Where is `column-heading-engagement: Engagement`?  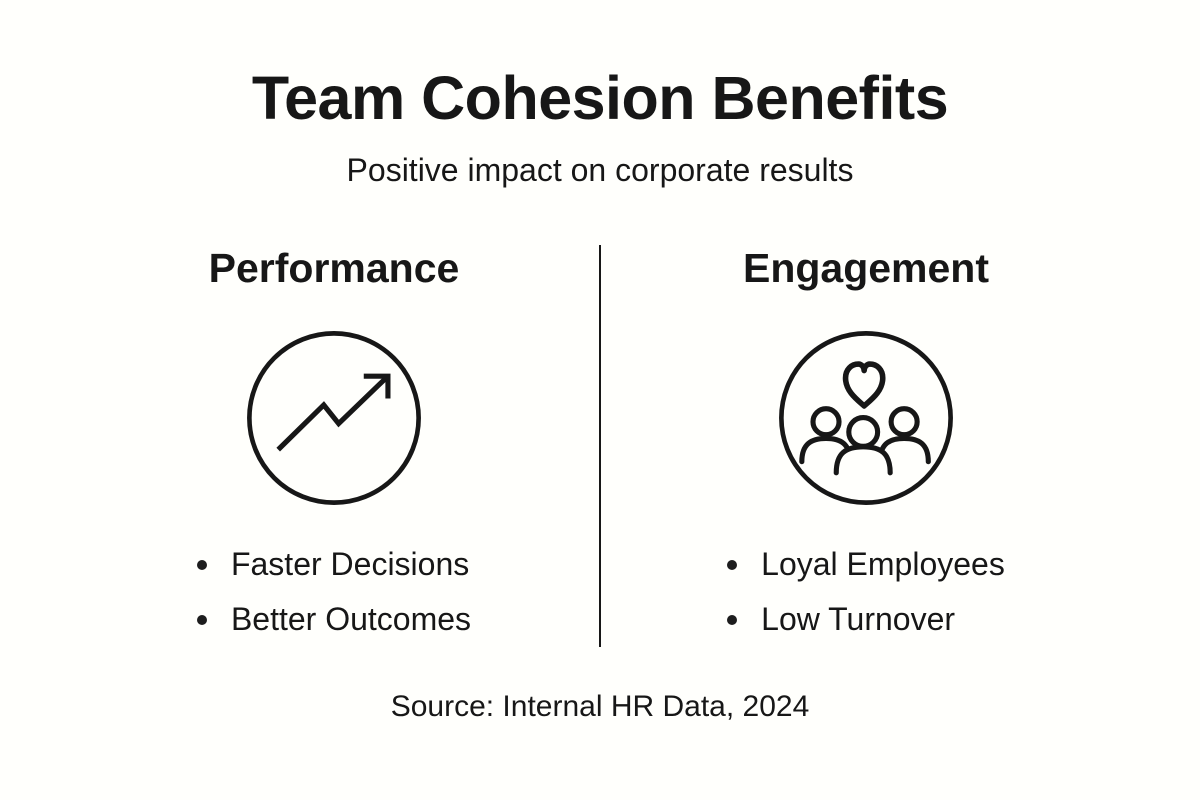
column-heading-engagement: Engagement is located at coordinates (866, 268).